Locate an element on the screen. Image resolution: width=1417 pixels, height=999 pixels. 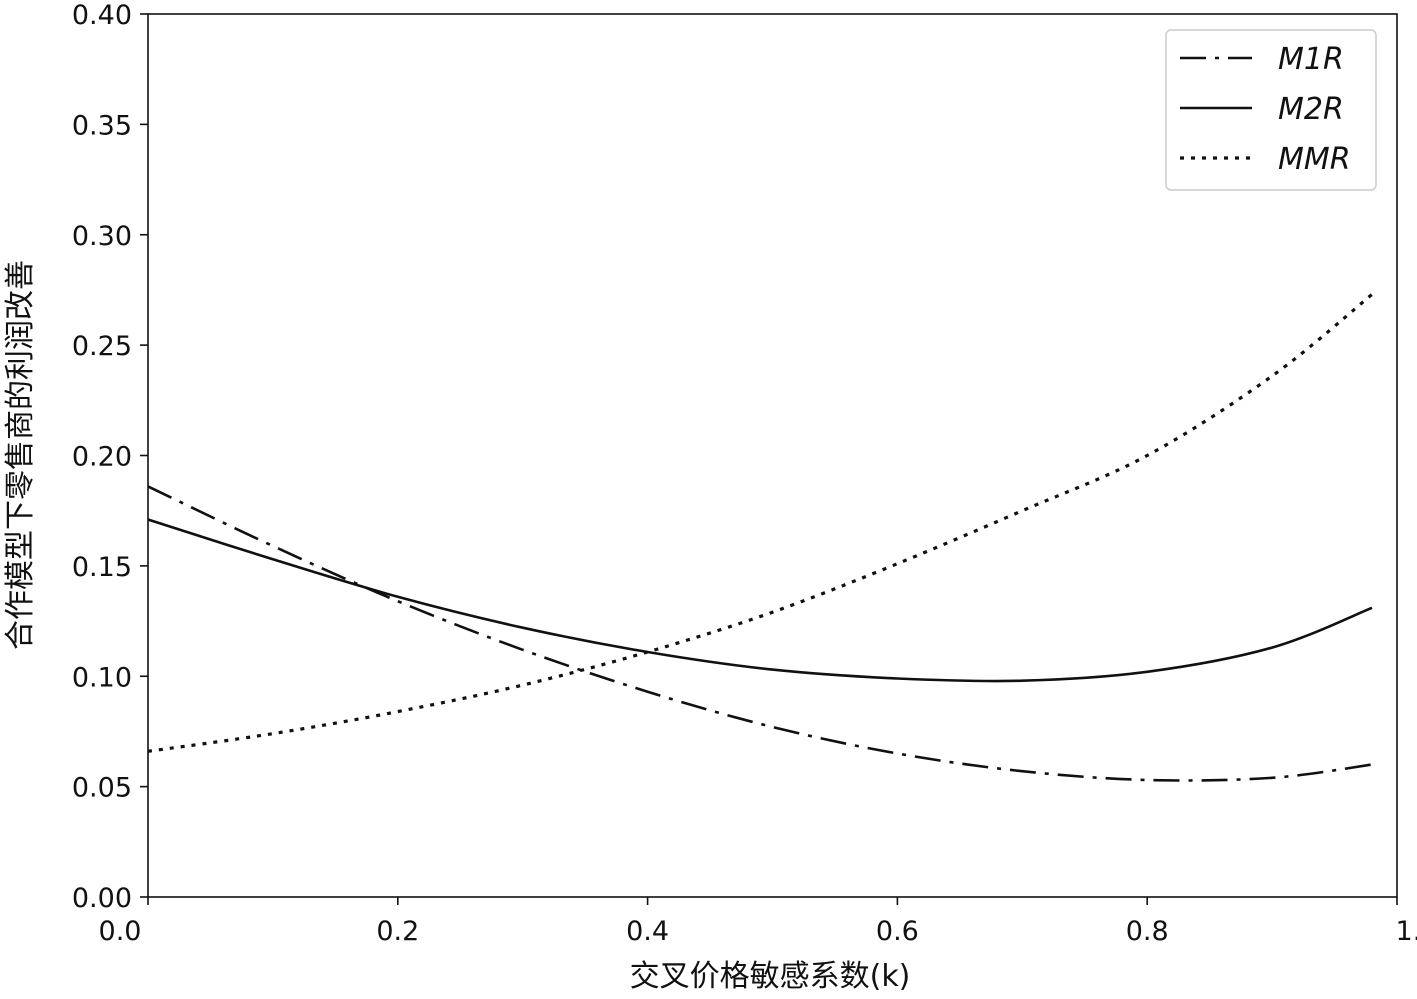
legend-label-m1r: M1R is located at coordinates (1311, 59).